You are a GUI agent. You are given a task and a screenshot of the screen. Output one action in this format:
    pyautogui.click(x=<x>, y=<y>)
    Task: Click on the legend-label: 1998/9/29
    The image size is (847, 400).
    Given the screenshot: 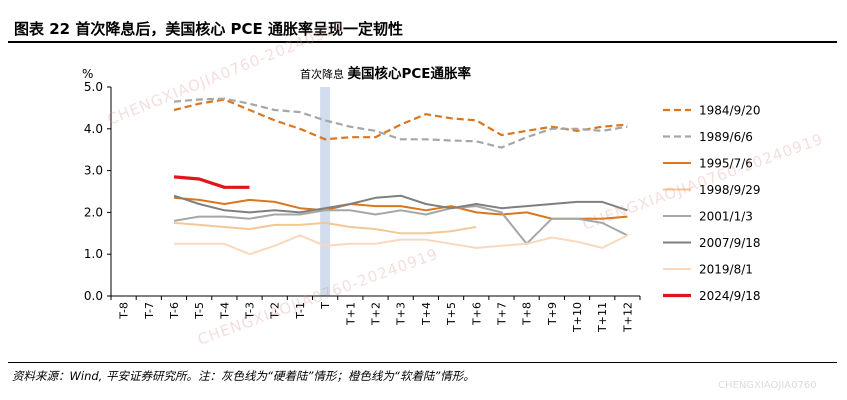 What is the action you would take?
    pyautogui.click(x=730, y=190)
    